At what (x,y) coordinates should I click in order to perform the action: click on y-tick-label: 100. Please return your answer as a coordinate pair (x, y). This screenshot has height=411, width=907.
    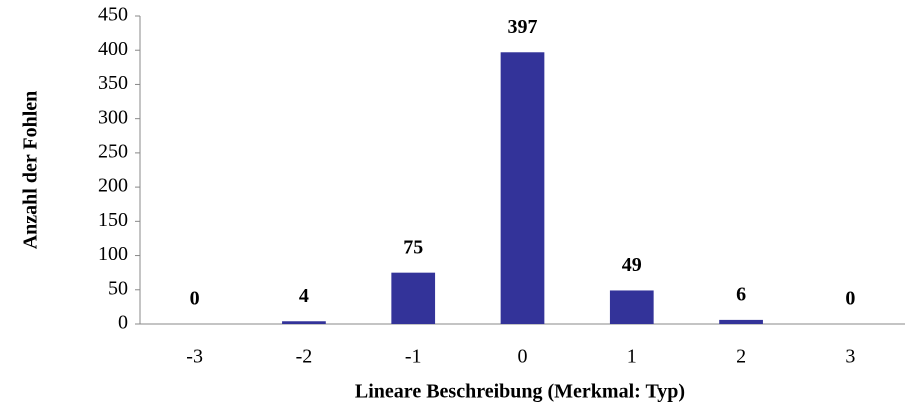
    Looking at the image, I should click on (113, 254).